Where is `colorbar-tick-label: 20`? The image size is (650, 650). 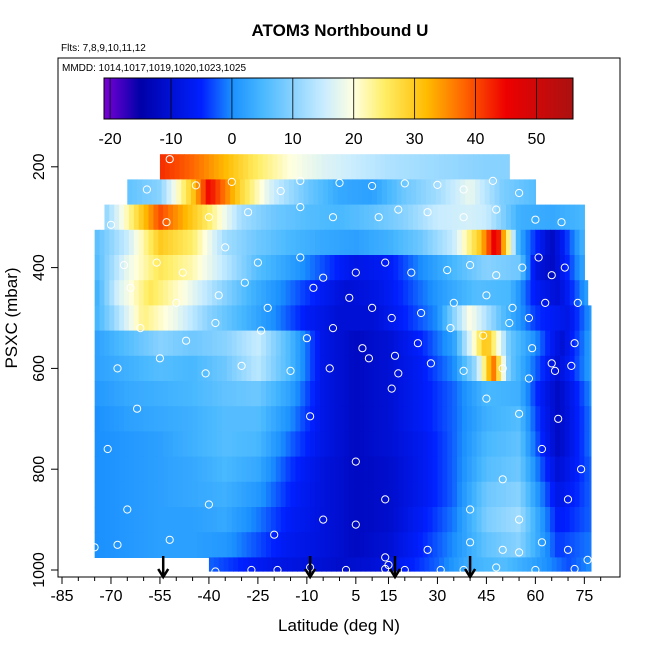
colorbar-tick-label: 20 is located at coordinates (354, 139).